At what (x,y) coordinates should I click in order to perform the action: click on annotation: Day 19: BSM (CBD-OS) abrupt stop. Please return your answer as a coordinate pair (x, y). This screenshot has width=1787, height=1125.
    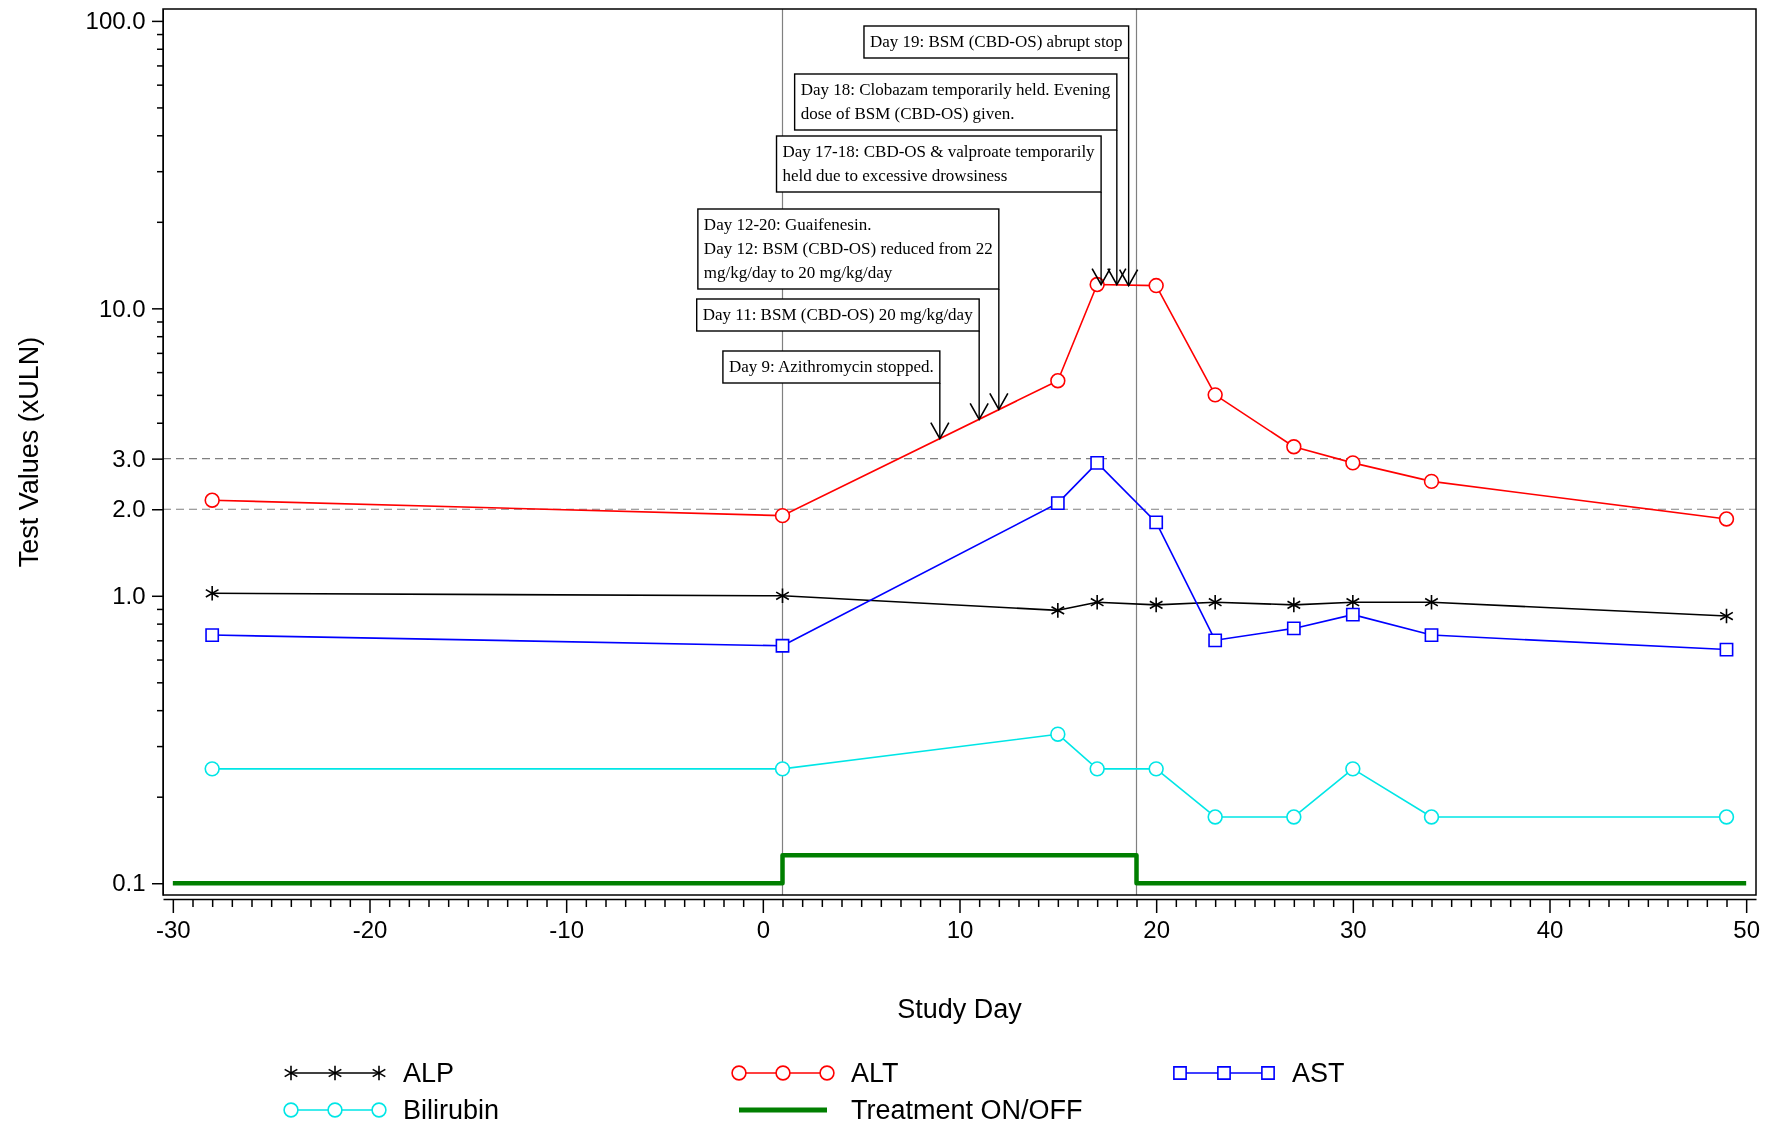
    Looking at the image, I should click on (996, 41).